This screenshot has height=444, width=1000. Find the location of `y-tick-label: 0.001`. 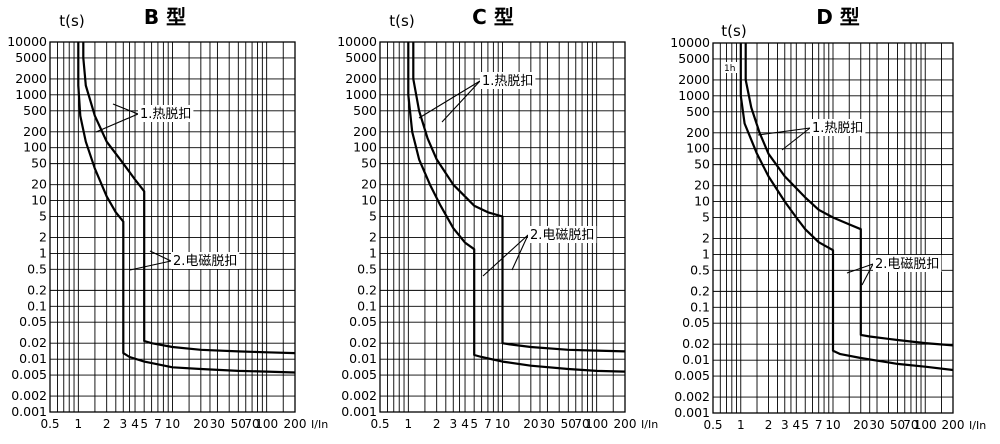

y-tick-label: 0.001 is located at coordinates (692, 412).